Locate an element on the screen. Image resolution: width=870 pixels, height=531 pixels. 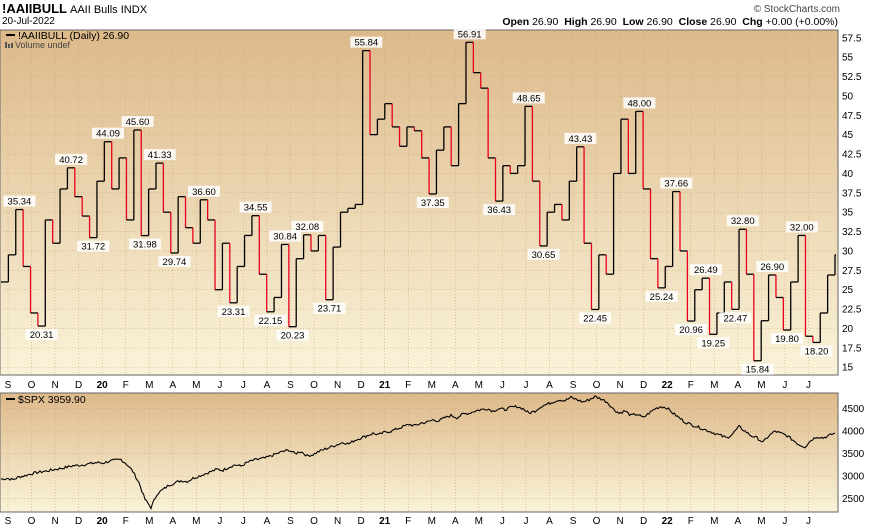
point-label: 23.31 is located at coordinates (234, 312).